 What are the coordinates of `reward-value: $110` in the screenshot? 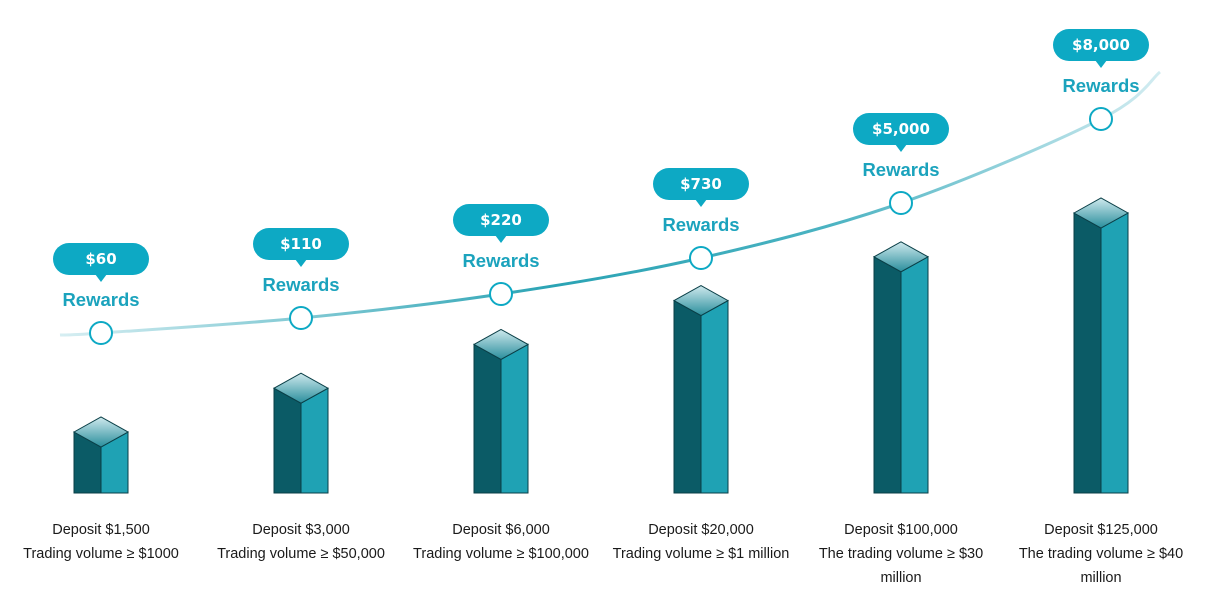 It's located at (301, 244).